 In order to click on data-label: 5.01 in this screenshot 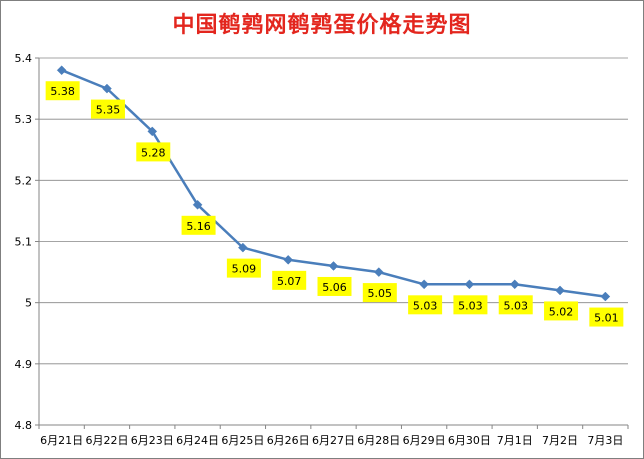, I will do `click(606, 317)`.